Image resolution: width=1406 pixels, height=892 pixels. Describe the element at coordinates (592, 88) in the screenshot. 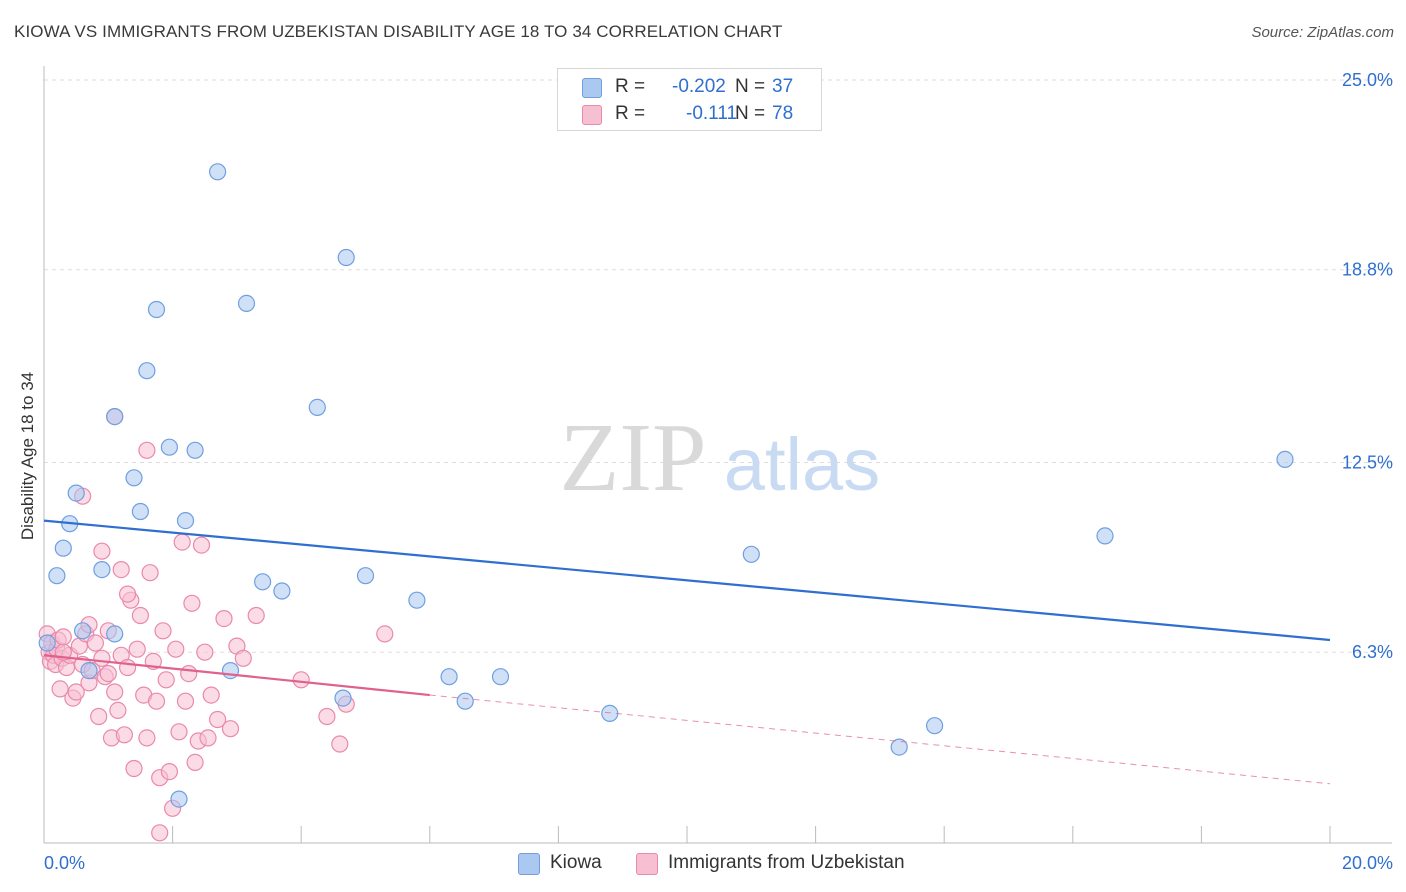

I see `legend-swatch-kiowa` at that location.